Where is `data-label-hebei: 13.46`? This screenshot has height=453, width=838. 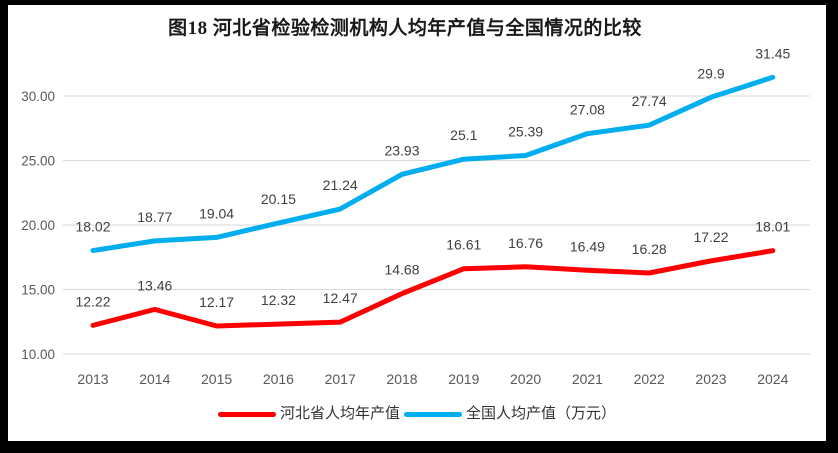
data-label-hebei: 13.46 is located at coordinates (154, 285).